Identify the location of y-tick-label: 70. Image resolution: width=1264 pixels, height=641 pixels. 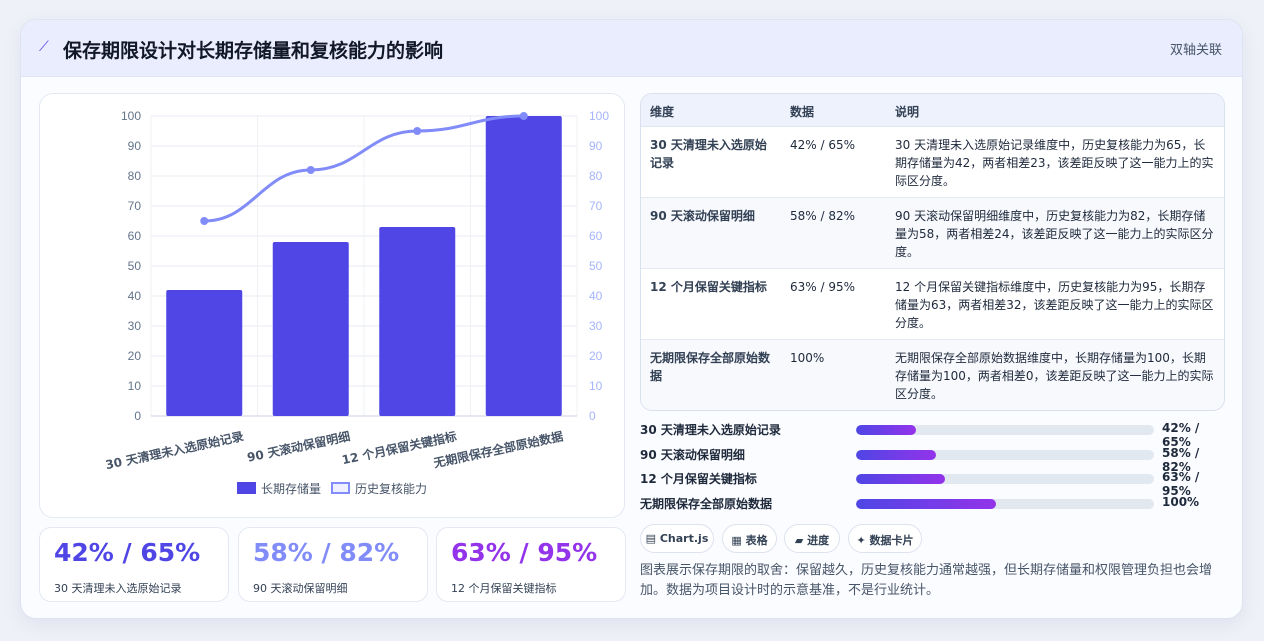
(135, 206).